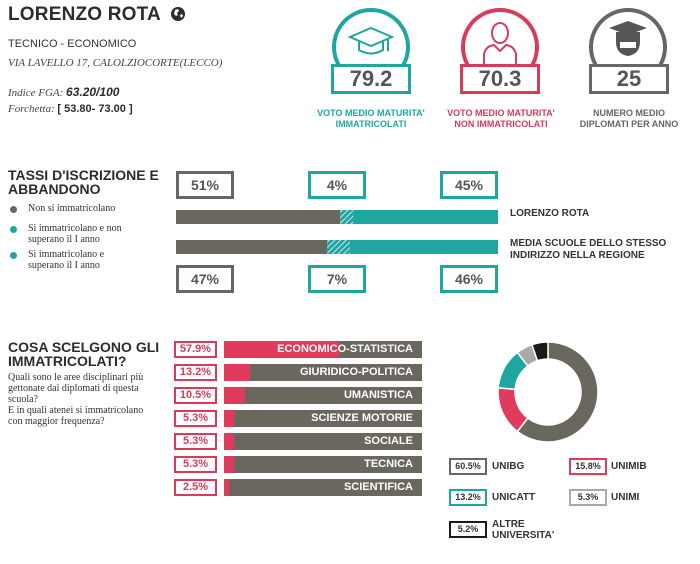 The height and width of the screenshot is (564, 700). Describe the element at coordinates (371, 79) in the screenshot. I see `stat-value-enrolled: 79.2` at that location.